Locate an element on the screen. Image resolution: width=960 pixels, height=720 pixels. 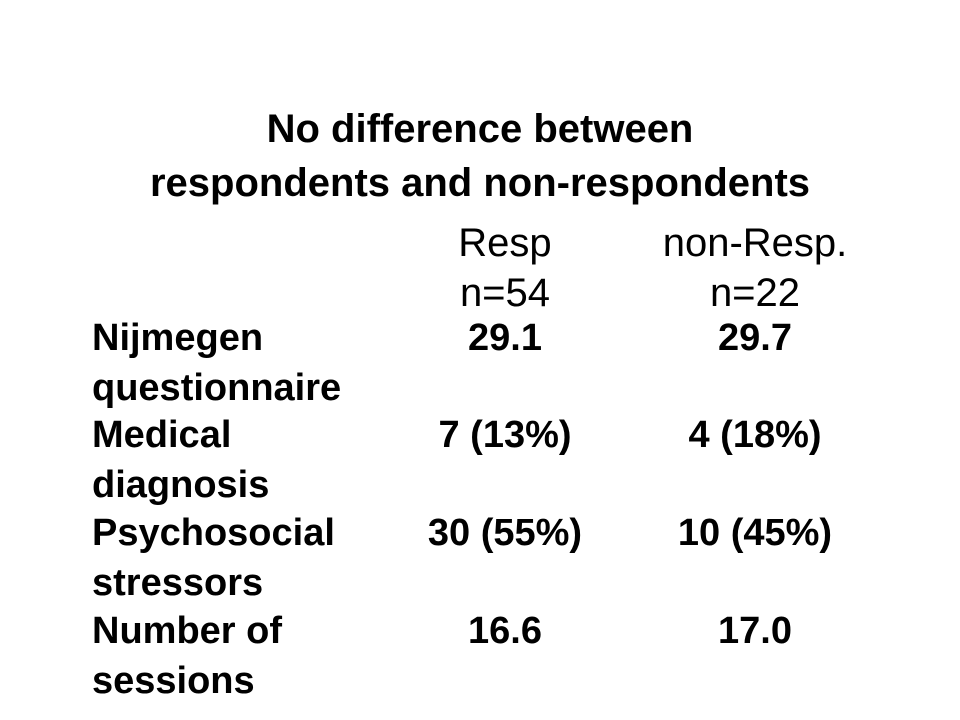
column-header-resp-n: n=54 is located at coordinates (505, 293).